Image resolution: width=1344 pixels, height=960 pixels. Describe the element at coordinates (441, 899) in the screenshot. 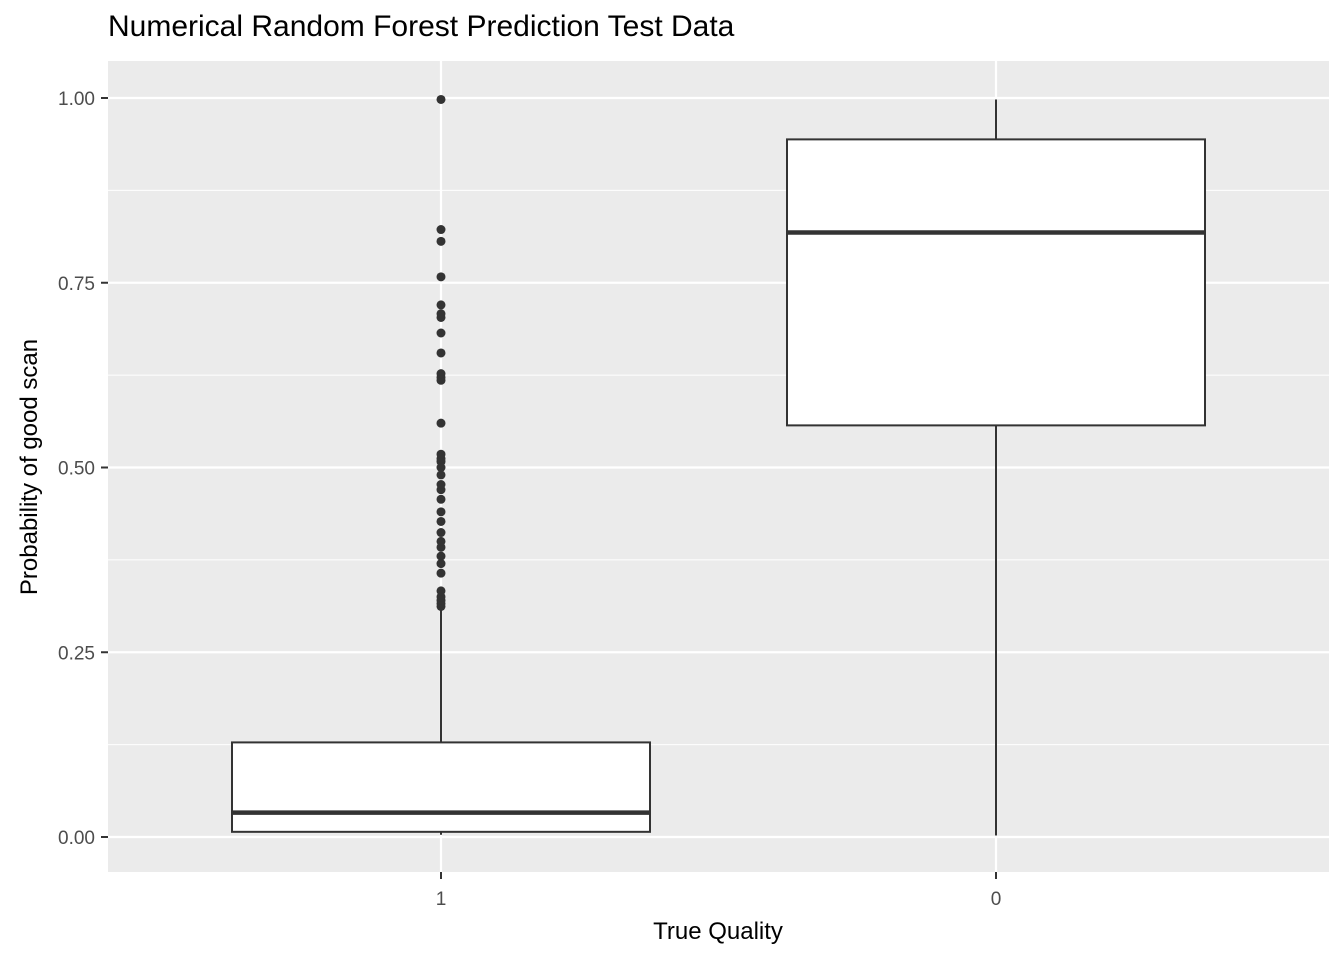

I see `x-tick-label: 1` at that location.